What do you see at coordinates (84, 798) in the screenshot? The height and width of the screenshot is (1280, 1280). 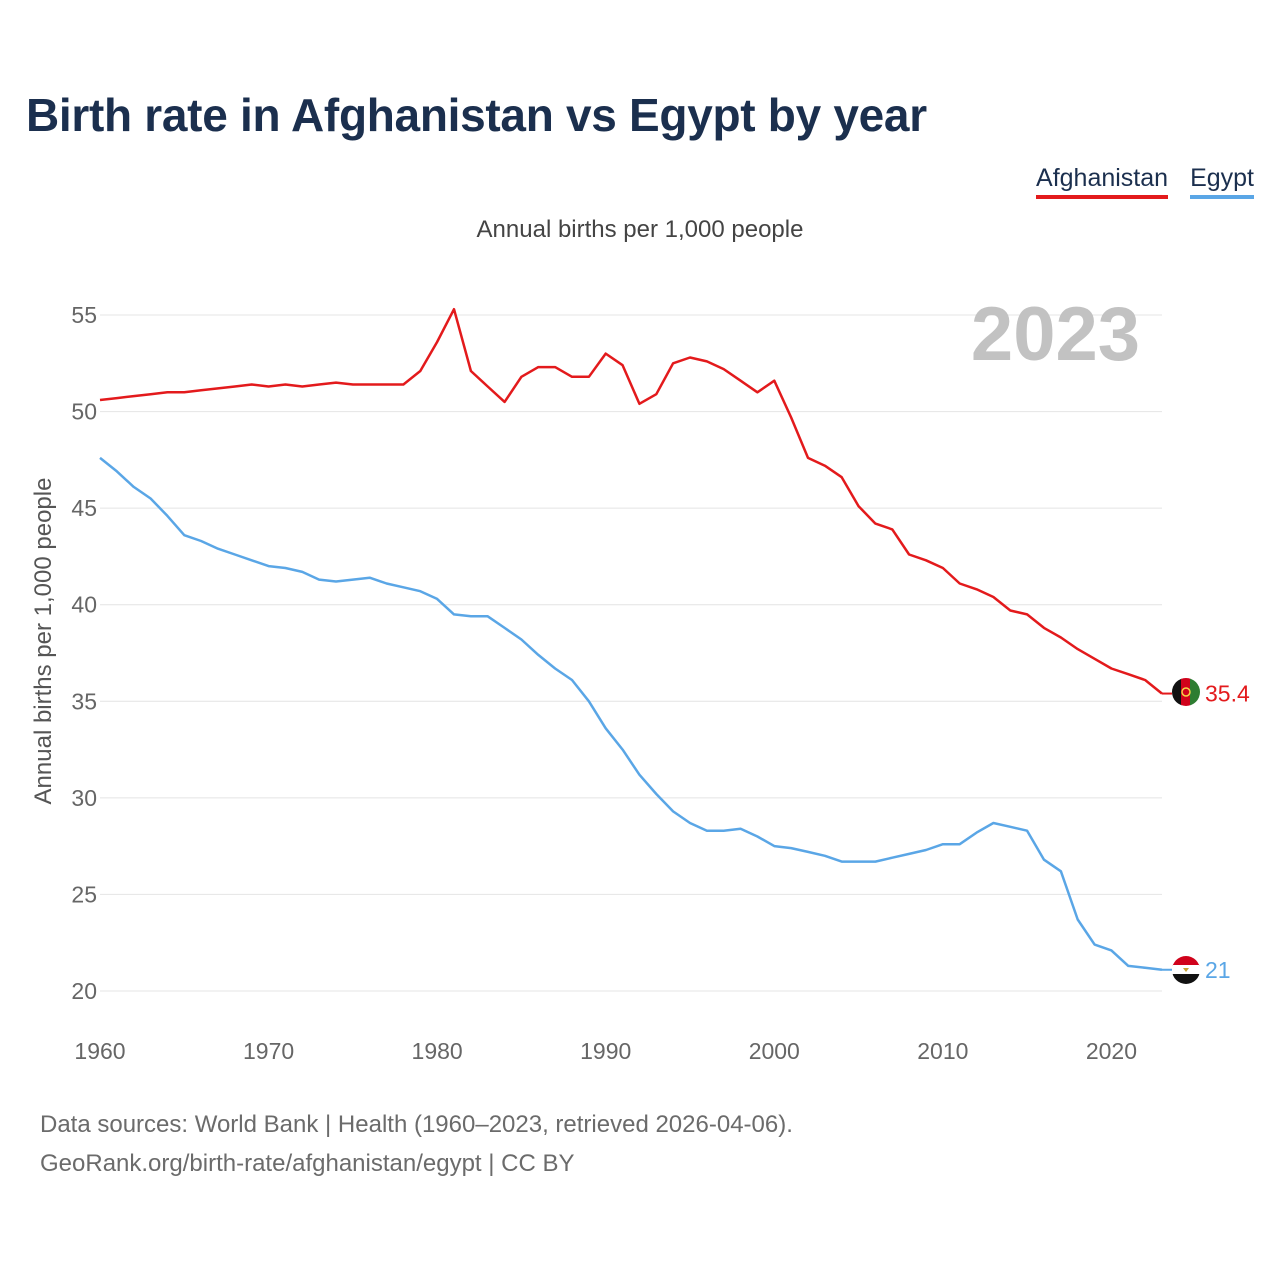 I see `y-tick-label: 30` at bounding box center [84, 798].